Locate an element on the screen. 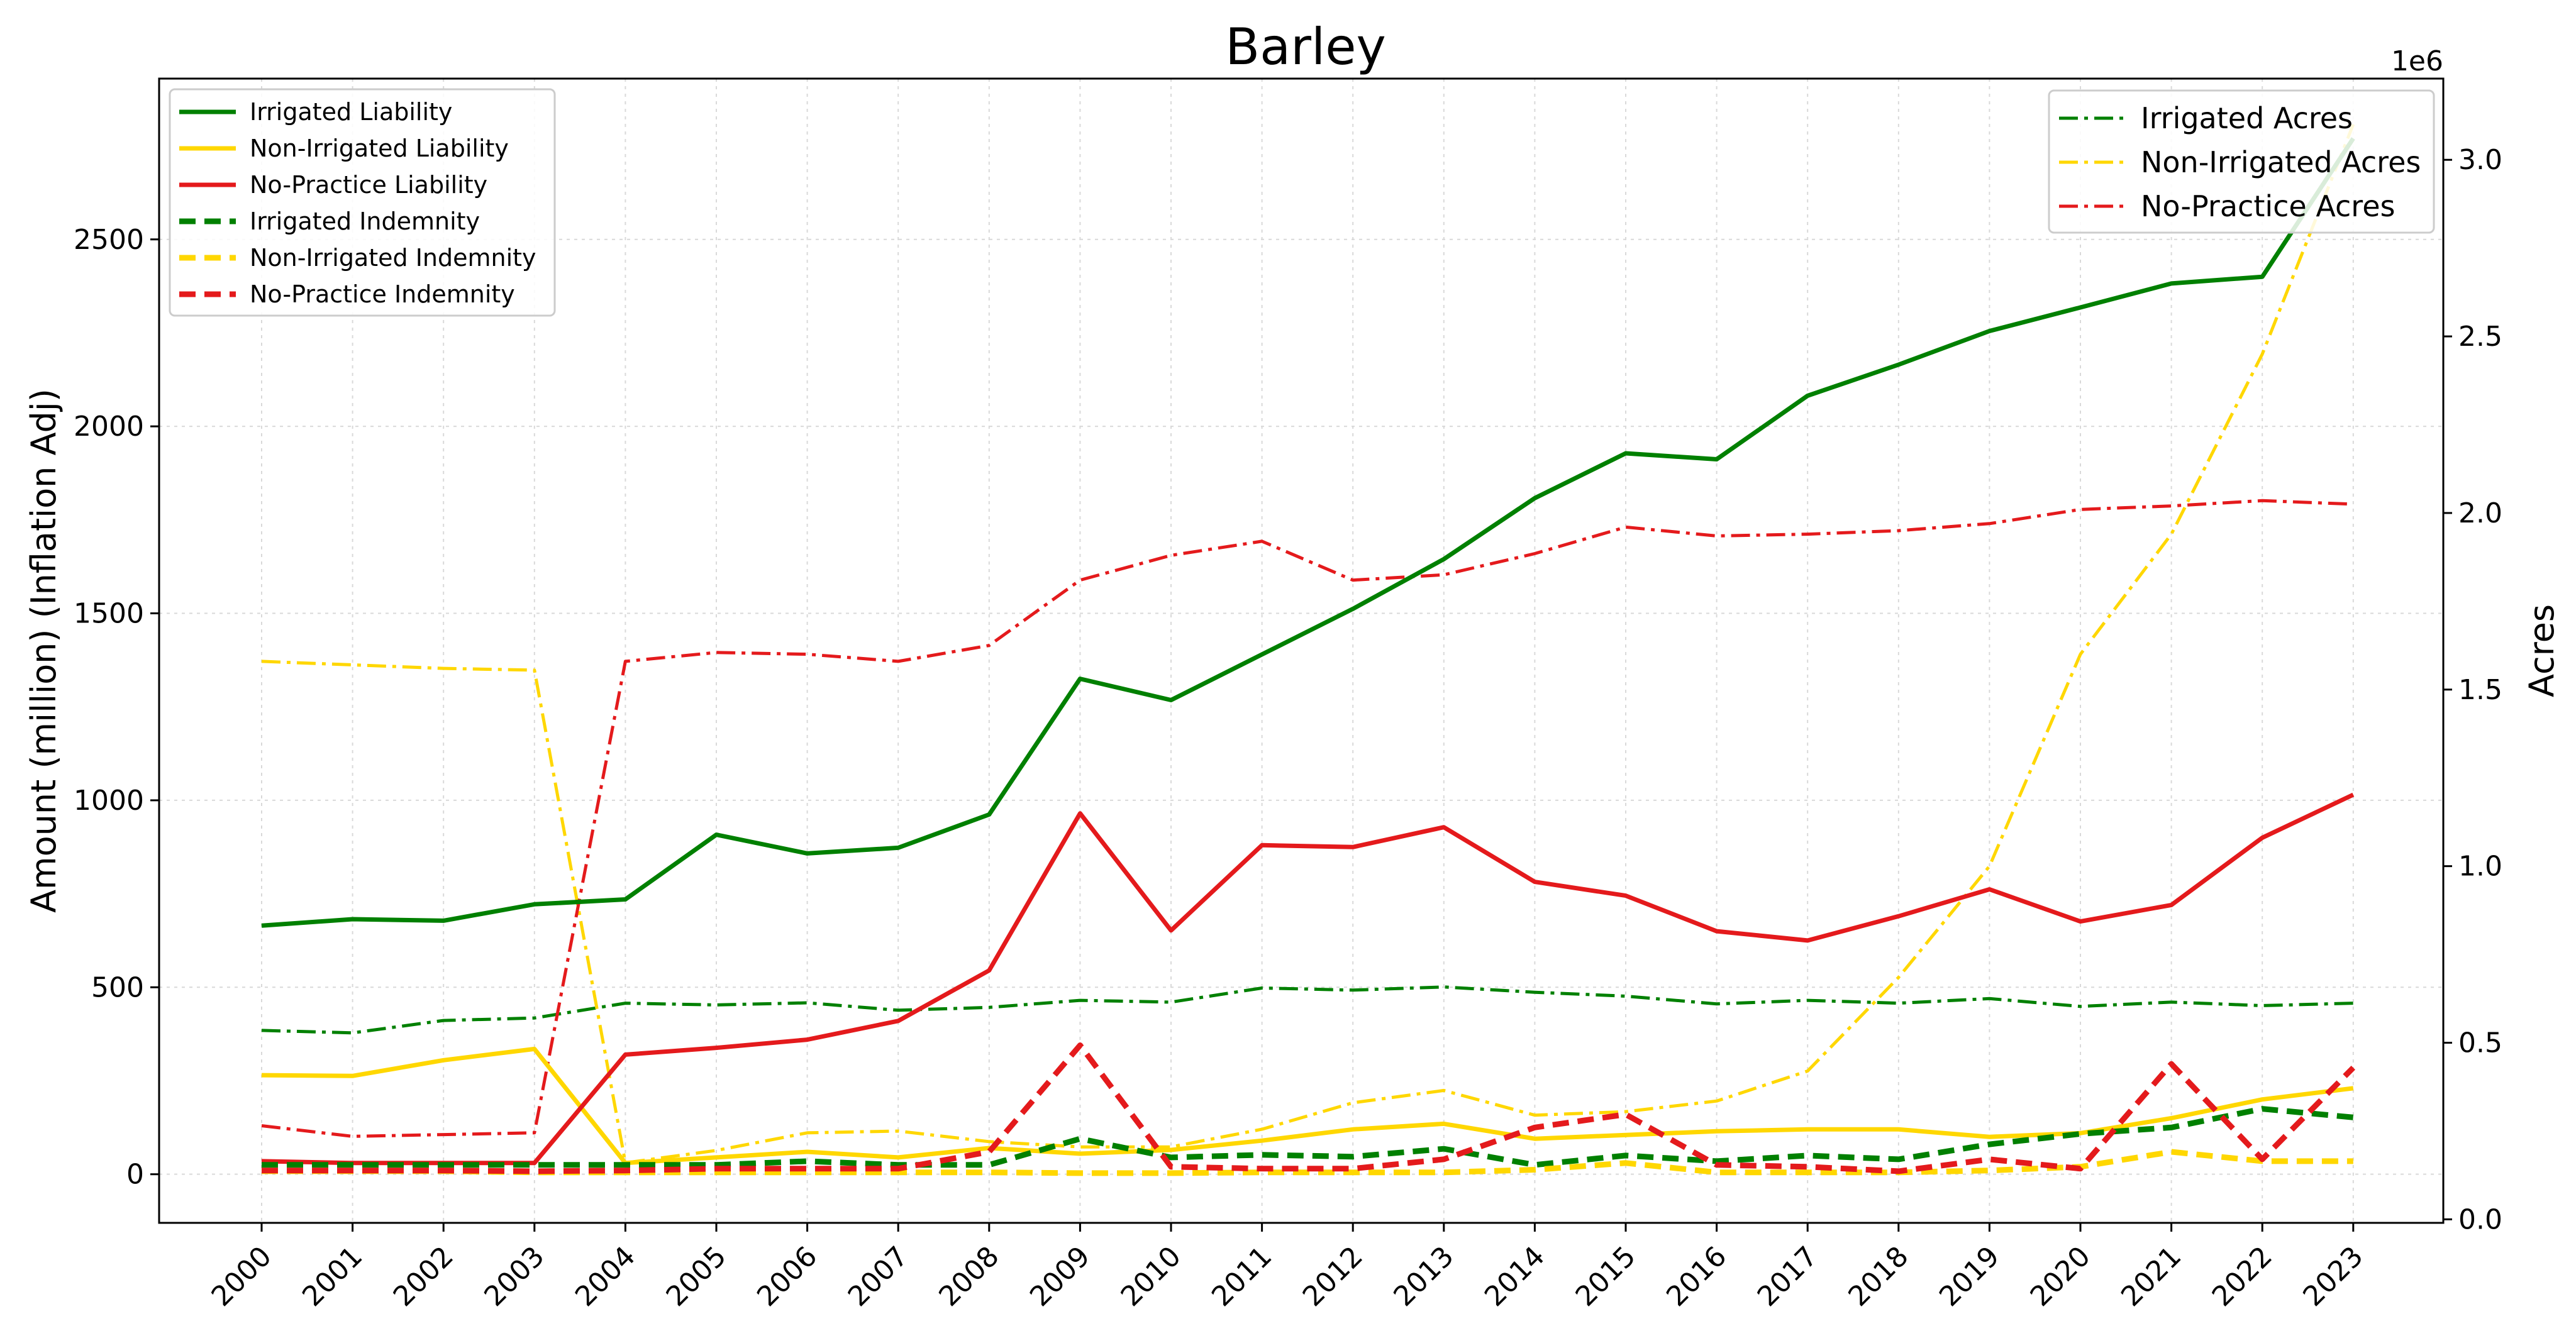  series-line-irrigated-acres is located at coordinates (1307, 1010).